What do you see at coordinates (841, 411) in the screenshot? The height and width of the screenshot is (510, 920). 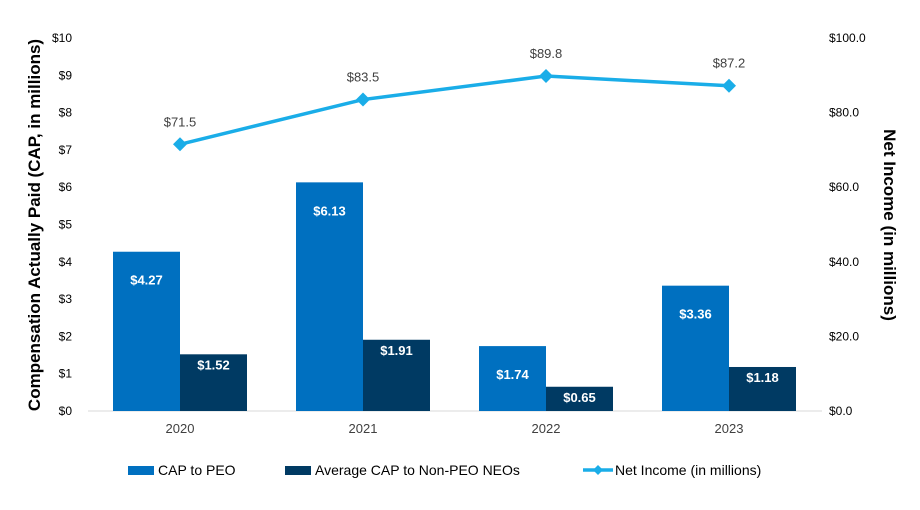 I see `y2-tick-label: $0.0` at bounding box center [841, 411].